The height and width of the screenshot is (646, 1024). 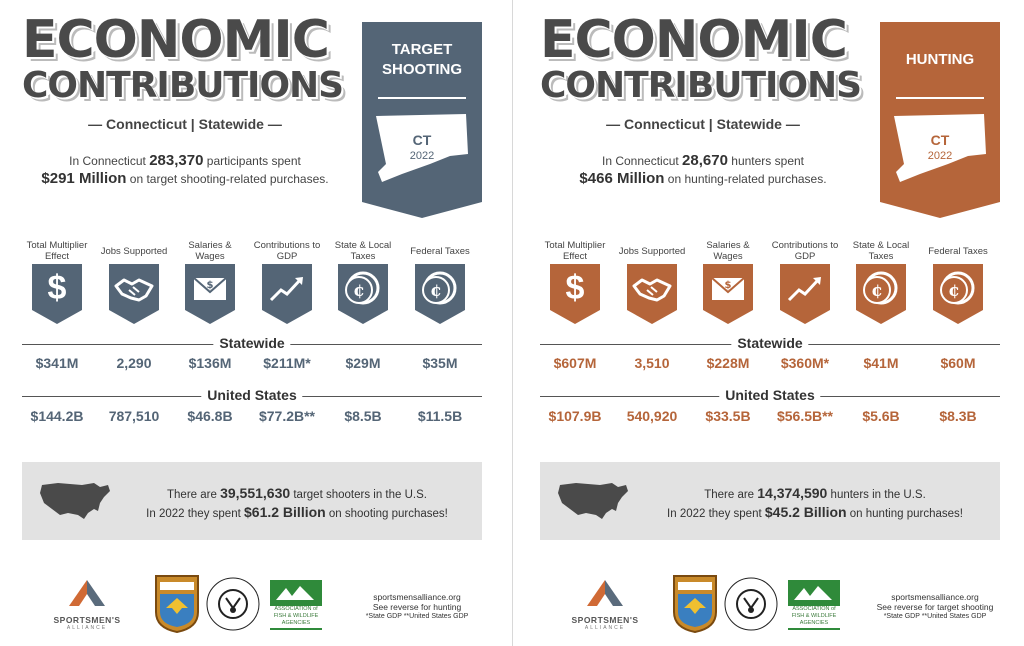 I want to click on us-value: $5.6B, so click(x=881, y=416).